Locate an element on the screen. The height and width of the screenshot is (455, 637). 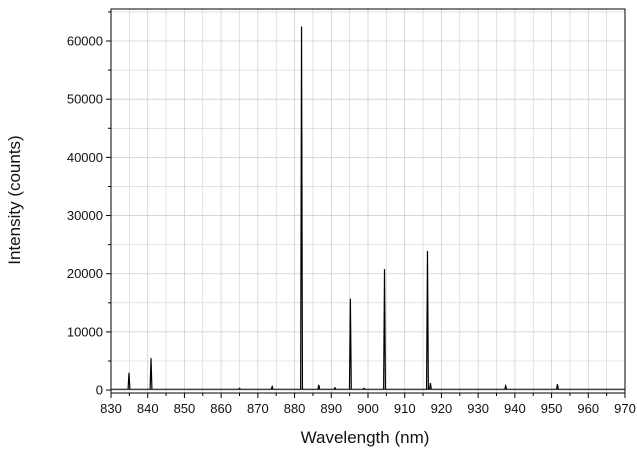
y-axis-label: Intensity (counts) is located at coordinates (14, 199).